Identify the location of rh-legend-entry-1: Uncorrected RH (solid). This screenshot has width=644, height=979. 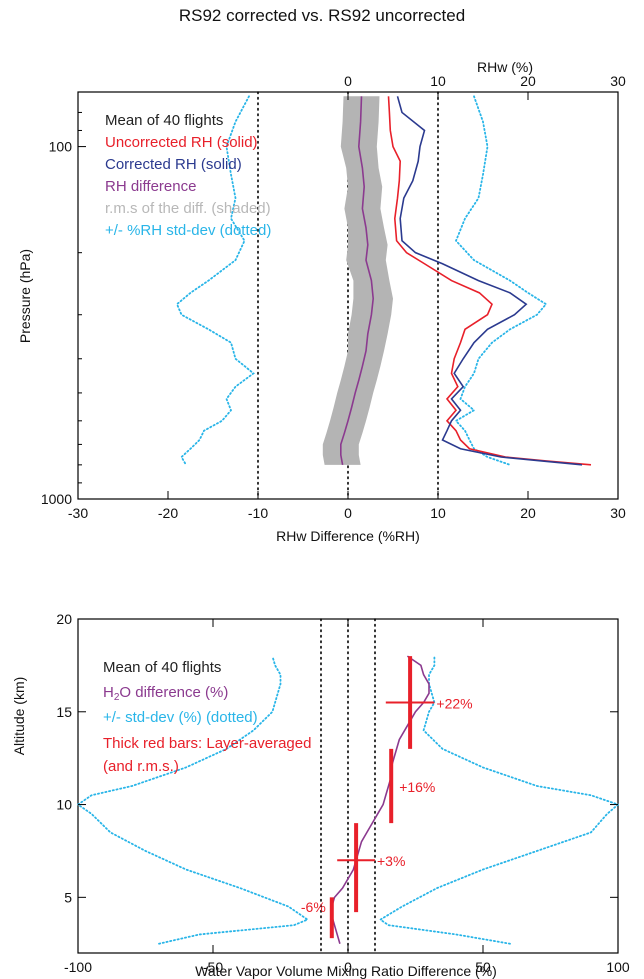
(181, 142).